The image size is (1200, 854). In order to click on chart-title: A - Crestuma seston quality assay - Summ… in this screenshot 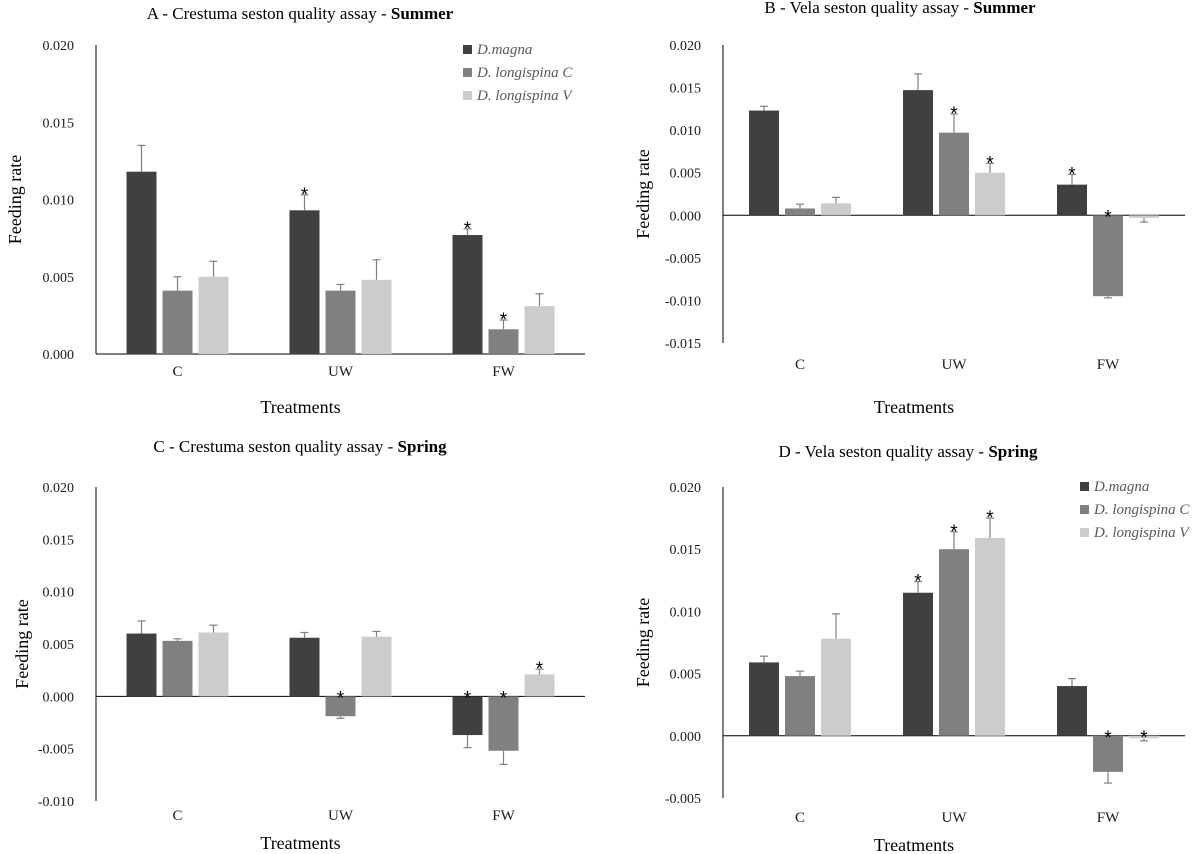, I will do `click(300, 13)`.